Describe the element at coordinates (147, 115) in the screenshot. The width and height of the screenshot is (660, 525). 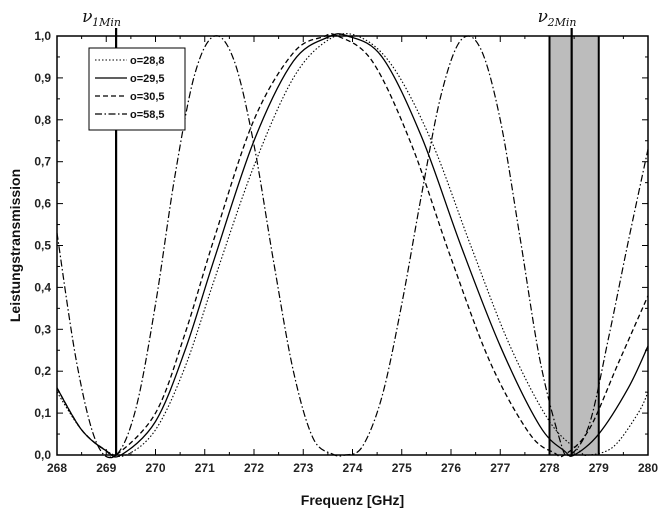
I see `legend-label-4: o=58,5` at that location.